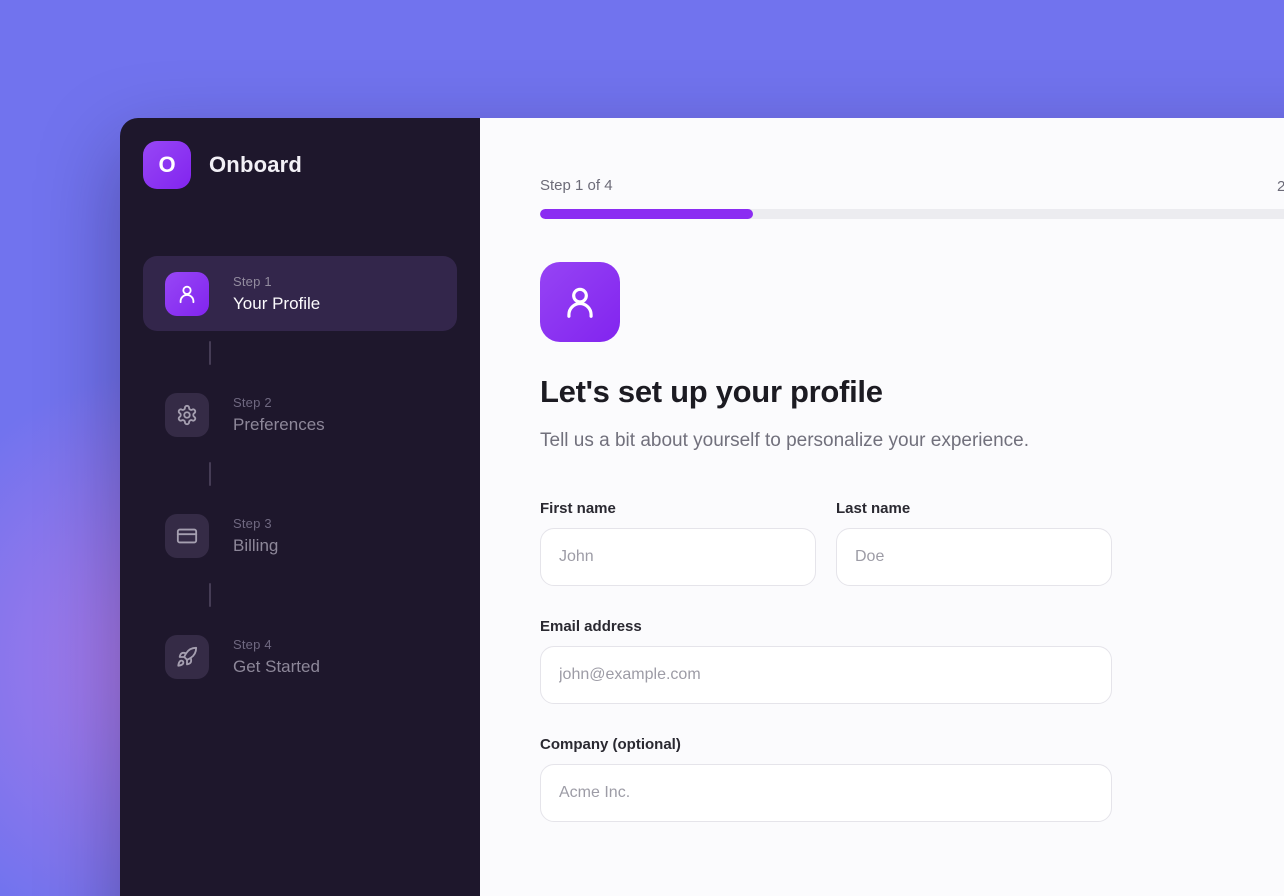 This screenshot has width=1284, height=896. I want to click on step-texts: Step 1 Your Profile, so click(276, 294).